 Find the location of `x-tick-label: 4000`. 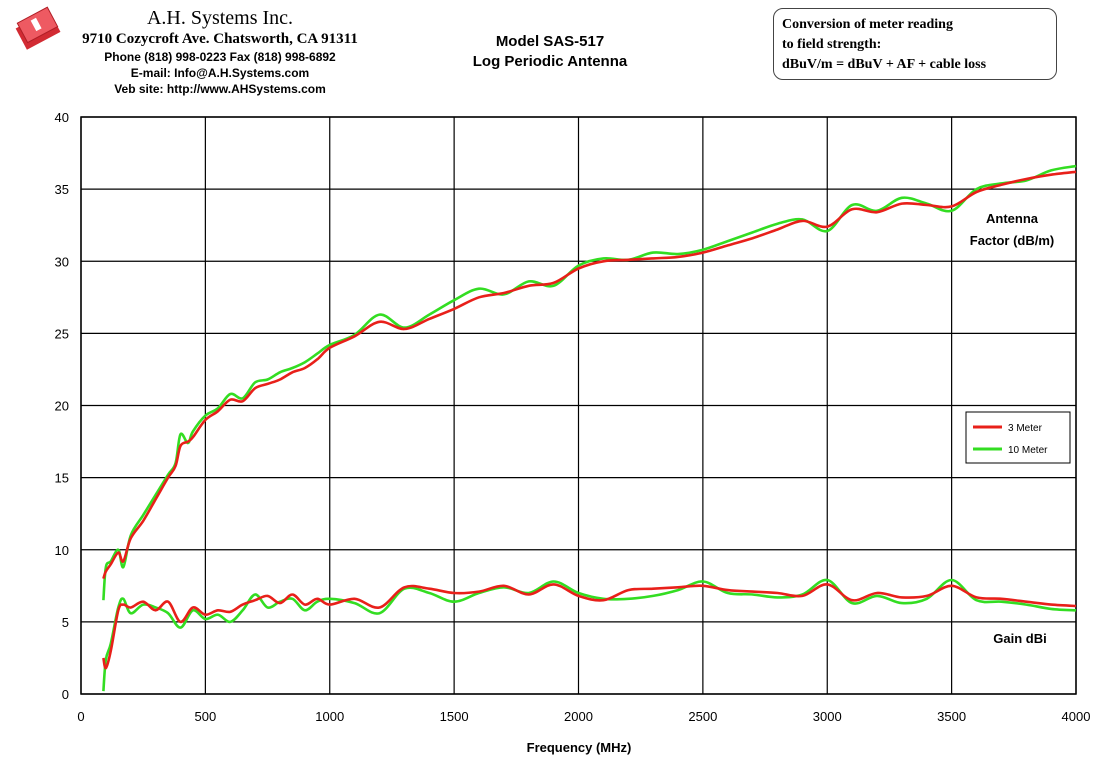

x-tick-label: 4000 is located at coordinates (1076, 716).